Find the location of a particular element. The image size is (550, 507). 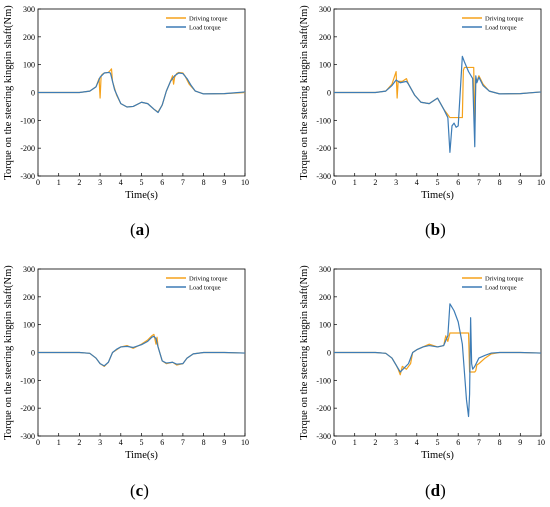

panel-label-a: (a) is located at coordinates (140, 229).